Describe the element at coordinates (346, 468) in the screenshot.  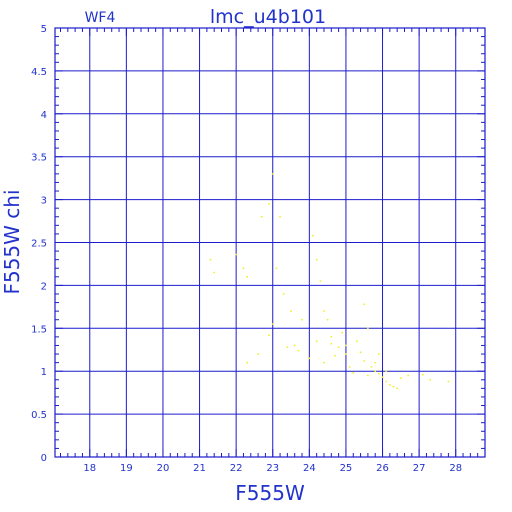
I see `x-tick-label: 25` at that location.